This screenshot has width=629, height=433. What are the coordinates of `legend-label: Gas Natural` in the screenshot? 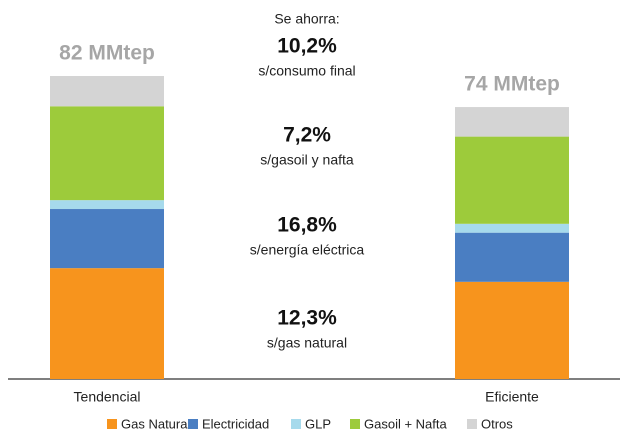 It's located at (155, 423).